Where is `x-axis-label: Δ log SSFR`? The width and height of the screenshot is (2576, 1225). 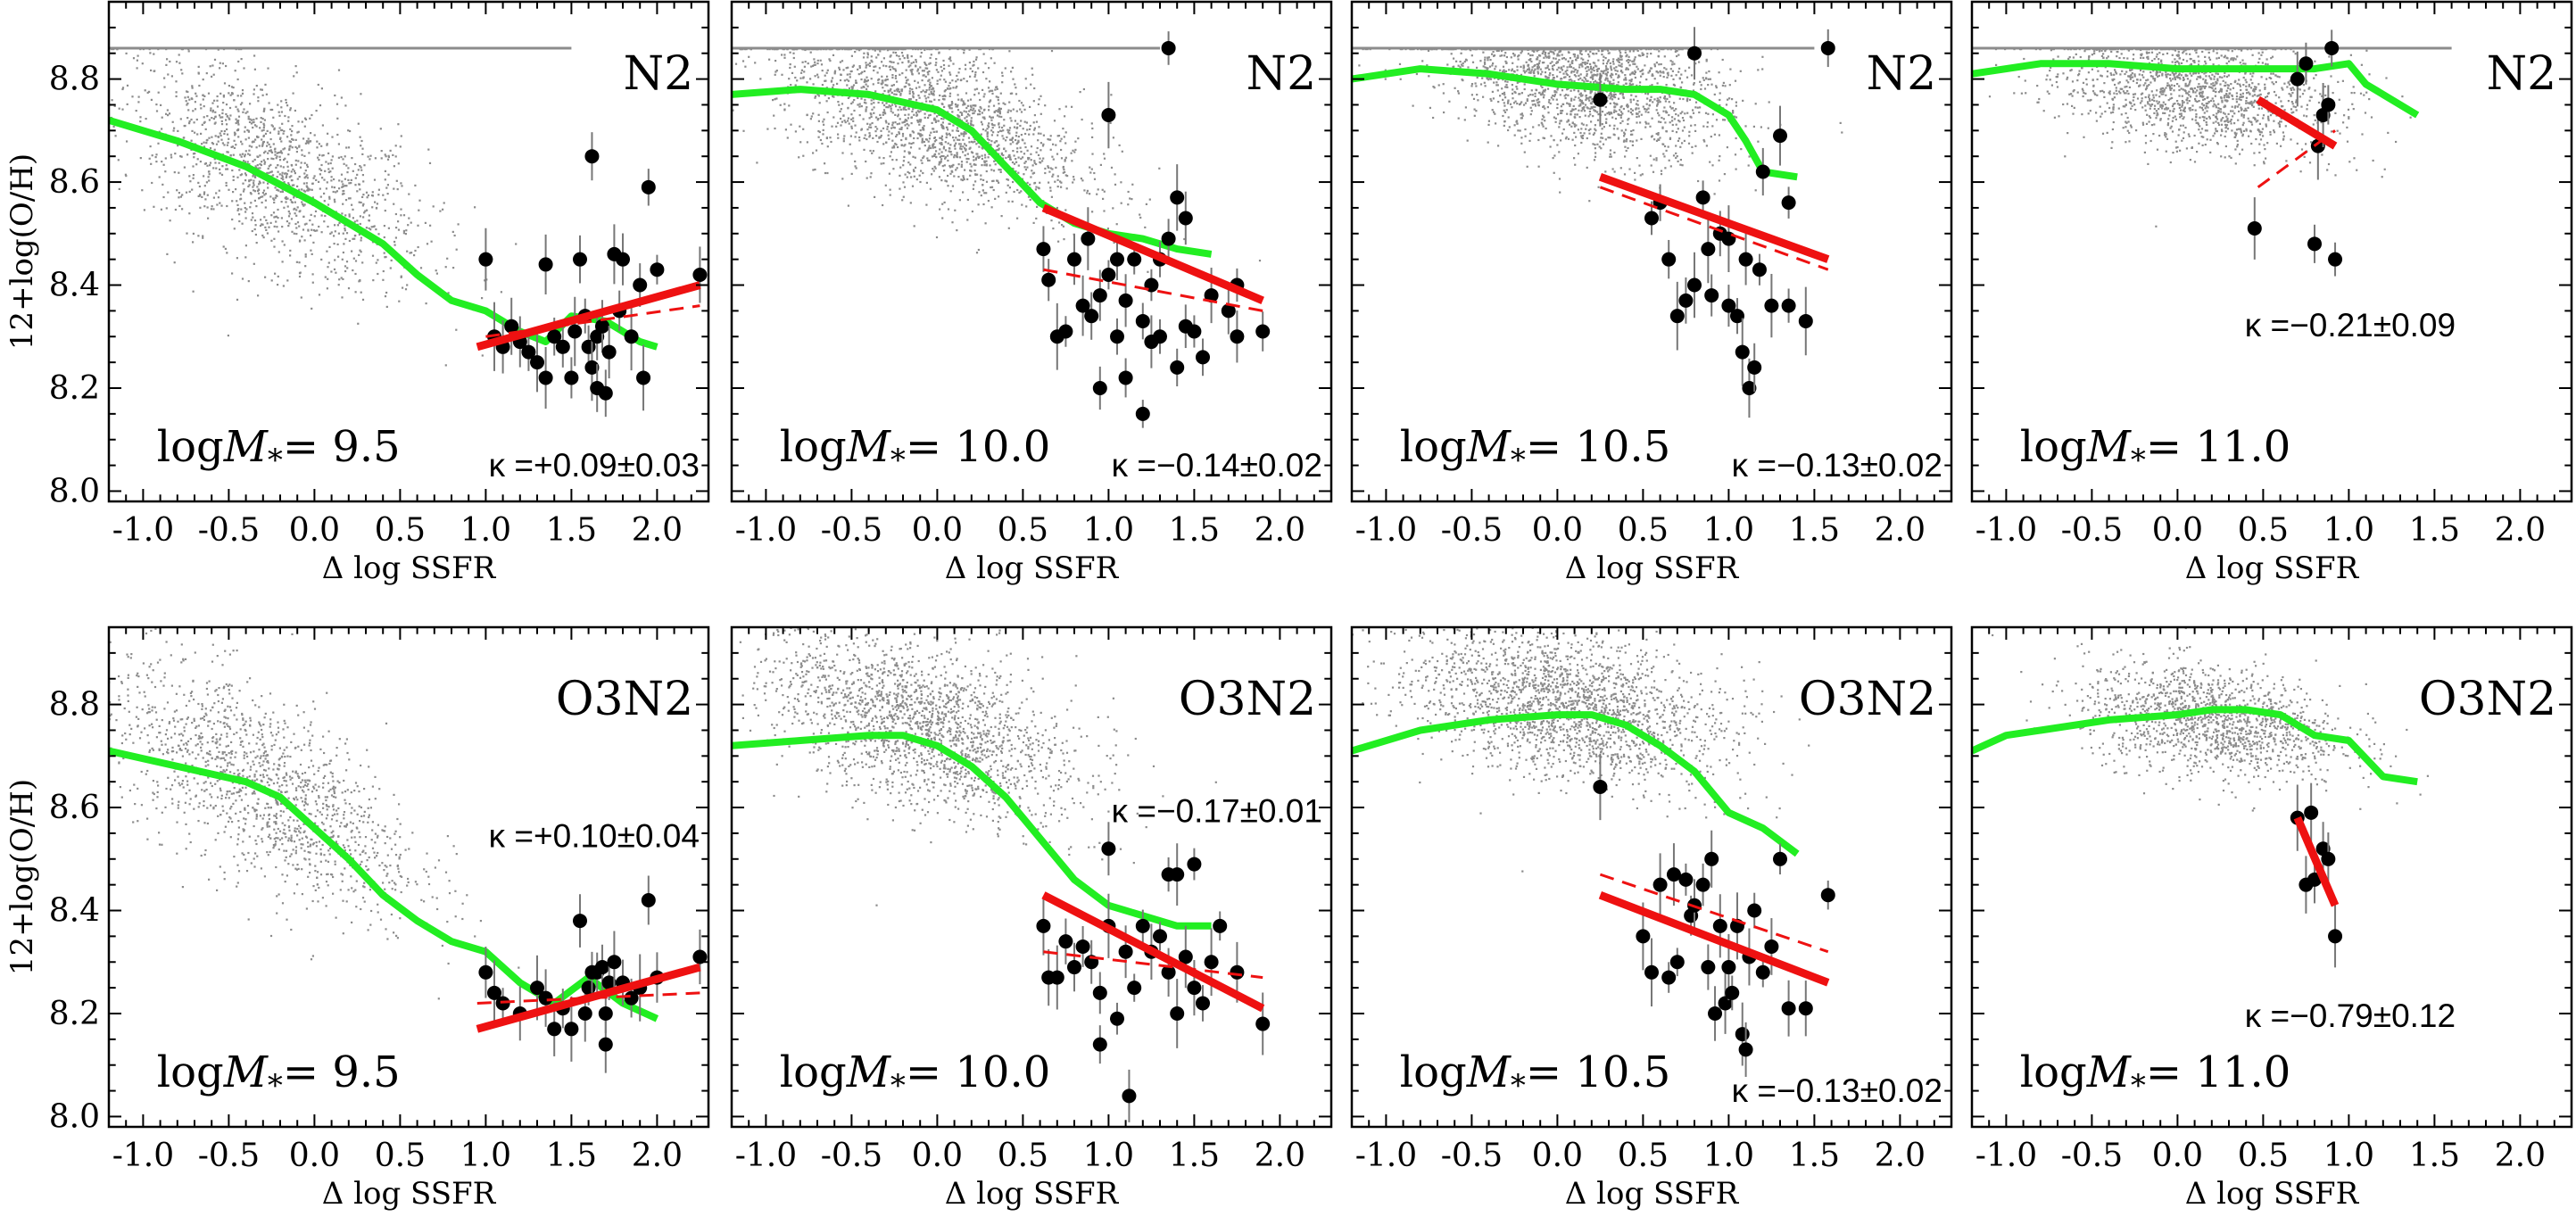
x-axis-label: Δ log SSFR is located at coordinates (1032, 568).